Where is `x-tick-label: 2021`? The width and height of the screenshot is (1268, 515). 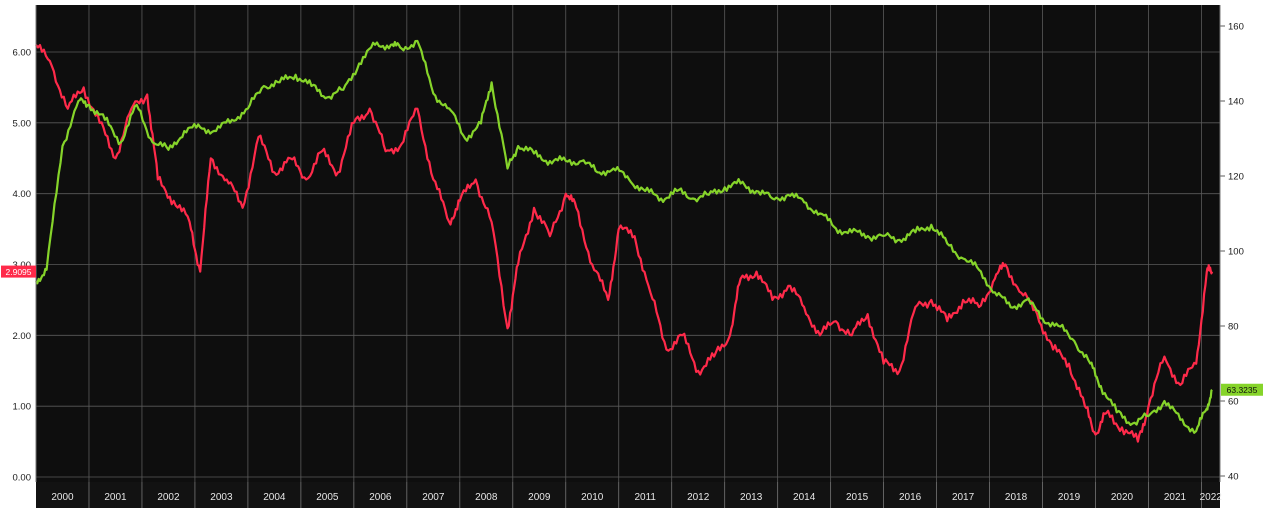
x-tick-label: 2021 is located at coordinates (1175, 497).